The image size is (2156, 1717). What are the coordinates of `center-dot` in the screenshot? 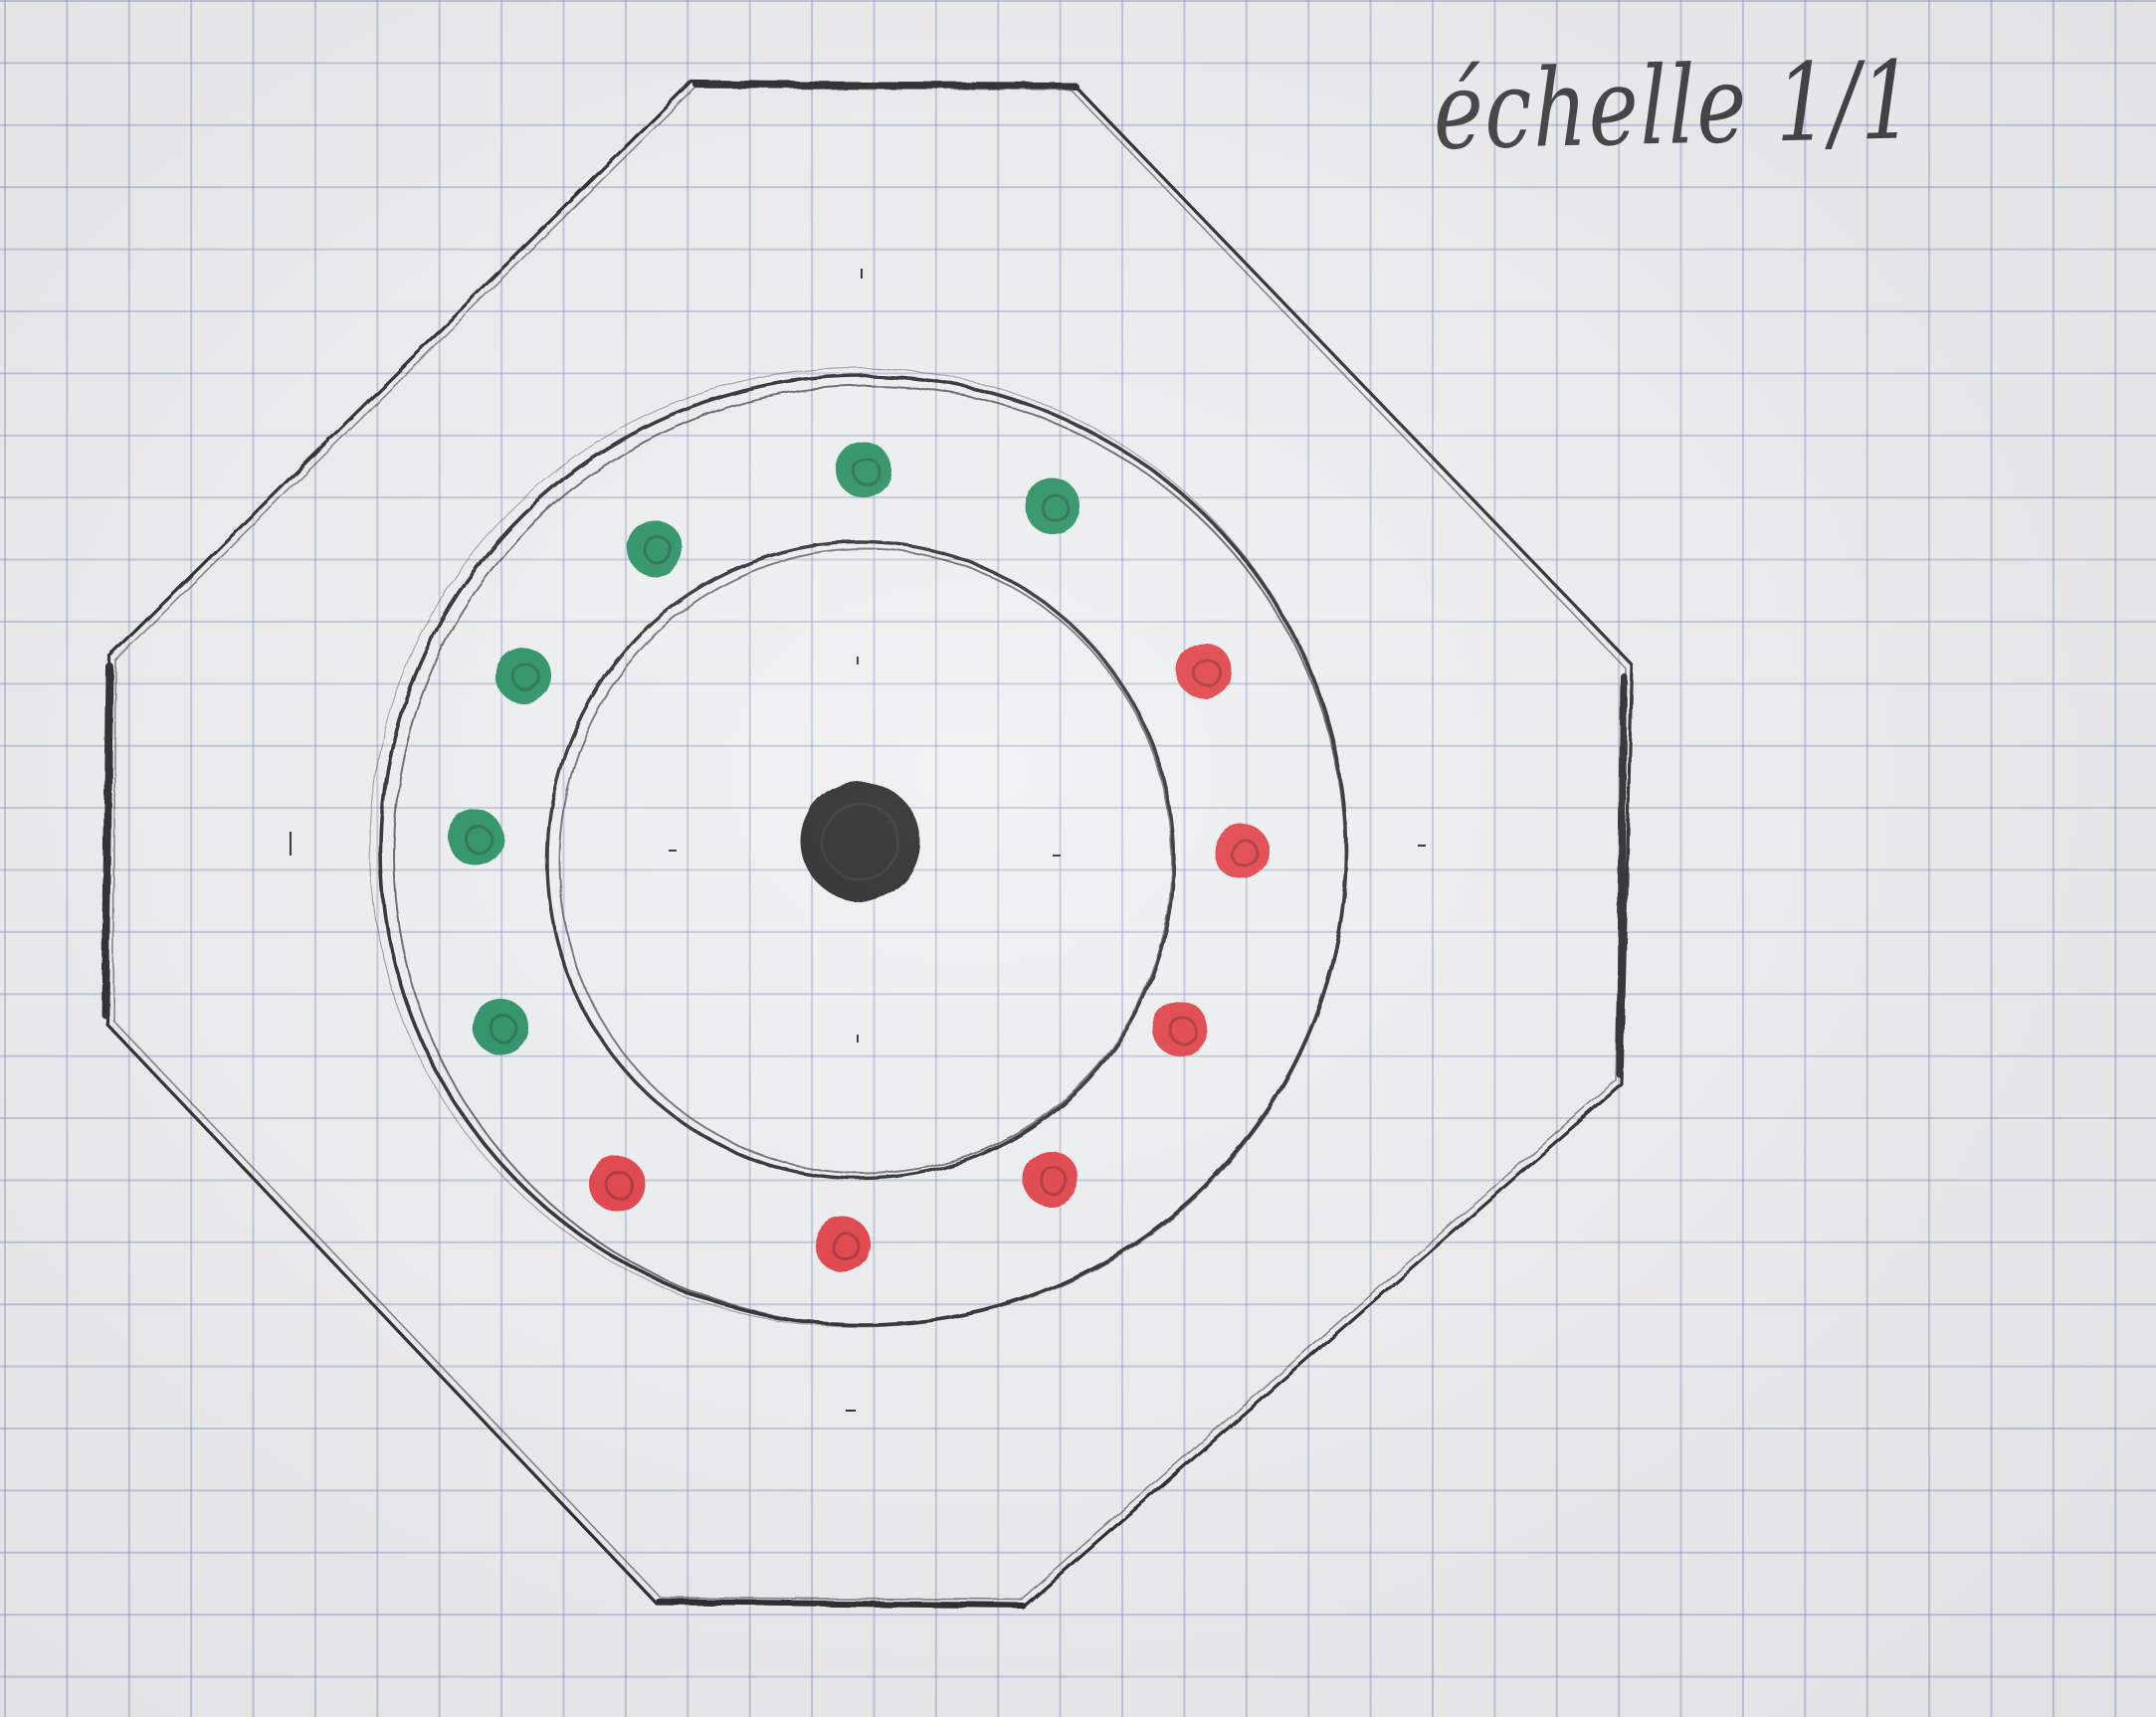 It's located at (860, 841).